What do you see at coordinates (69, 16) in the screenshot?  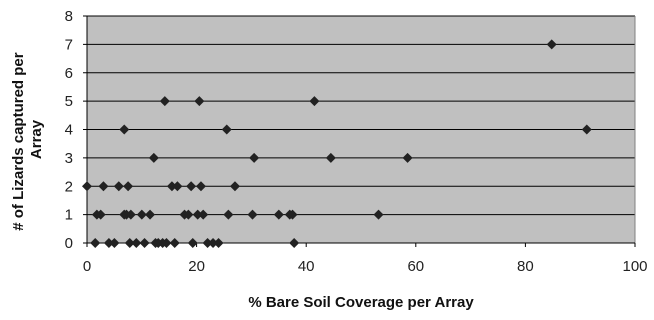 I see `y-tick-label-8: 8` at bounding box center [69, 16].